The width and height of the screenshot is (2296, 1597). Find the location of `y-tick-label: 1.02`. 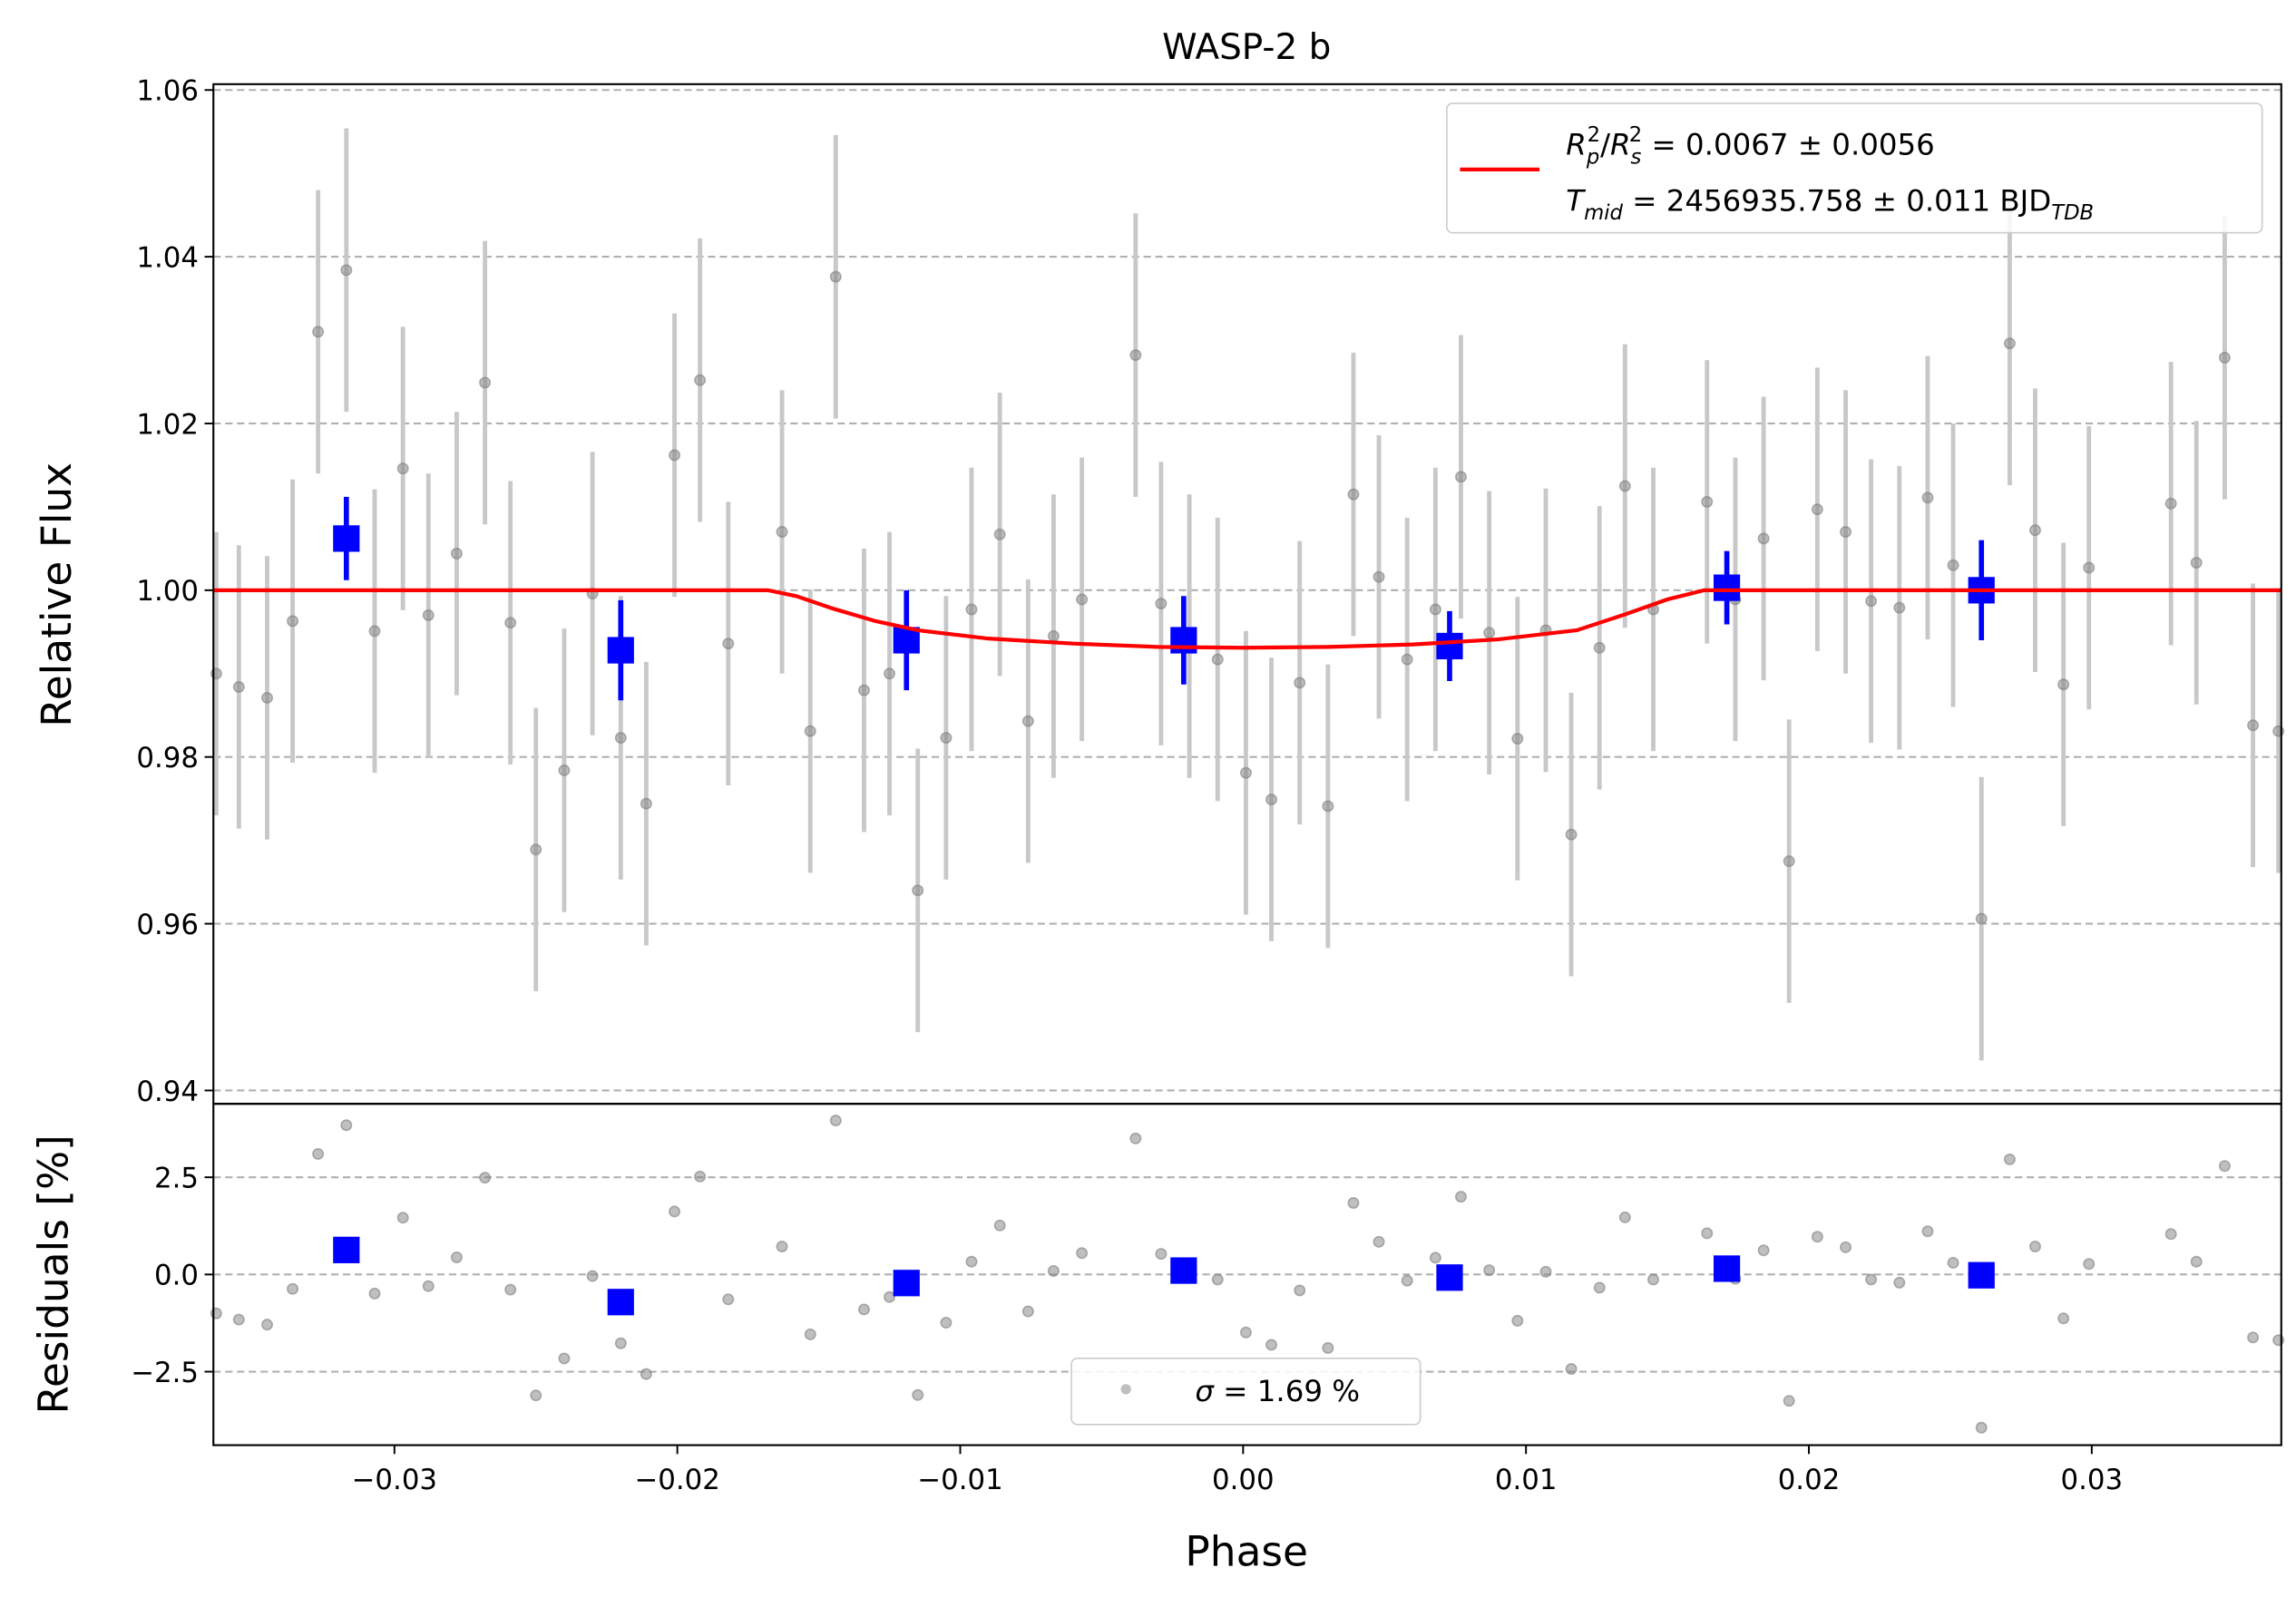

y-tick-label: 1.02 is located at coordinates (167, 424).